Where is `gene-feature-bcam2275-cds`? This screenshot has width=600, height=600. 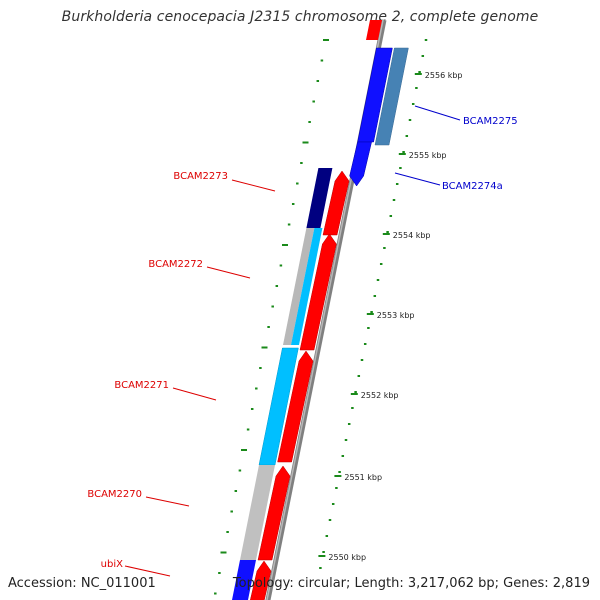
gene-feature-bcam2275-cds is located at coordinates (375, 95).